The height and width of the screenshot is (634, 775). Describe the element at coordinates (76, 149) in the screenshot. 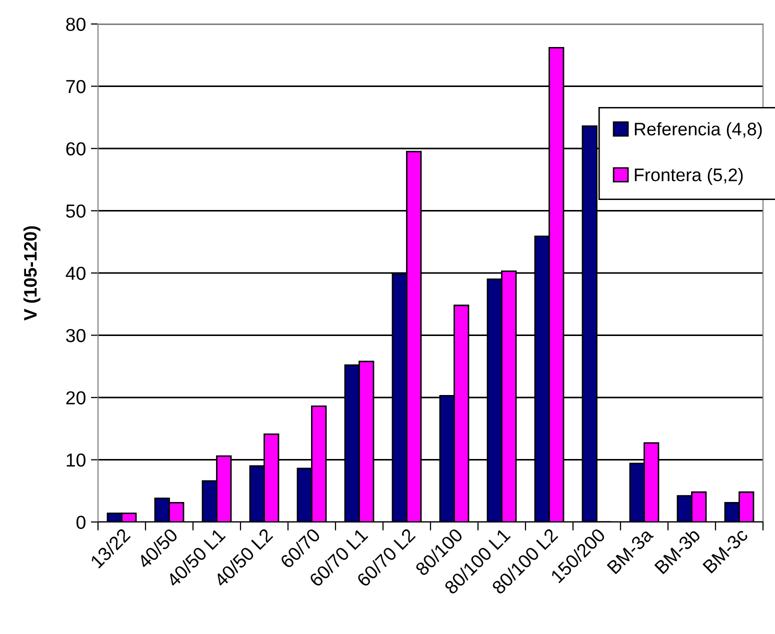

I see `y-tick-label: 60` at that location.